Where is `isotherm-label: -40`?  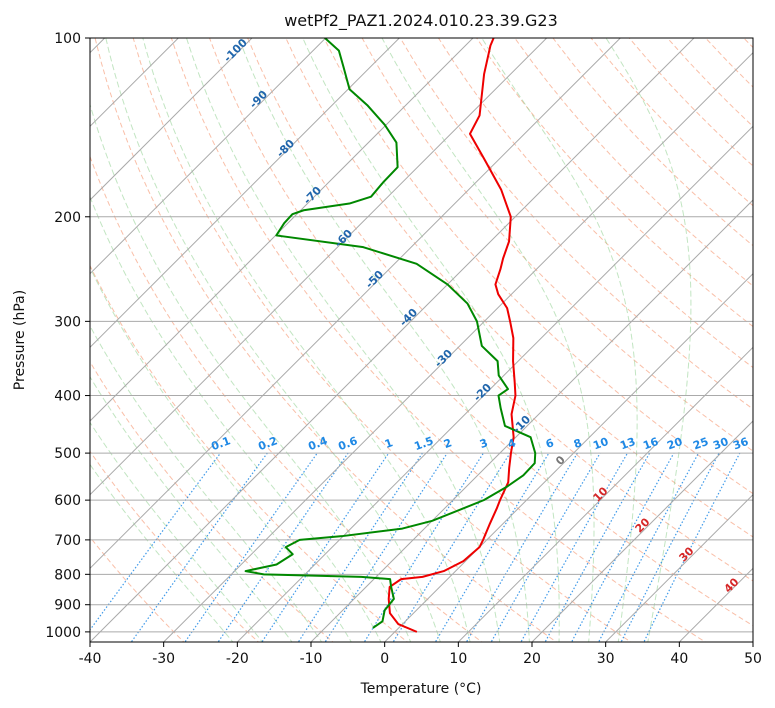
isotherm-label: -40 is located at coordinates (408, 317).